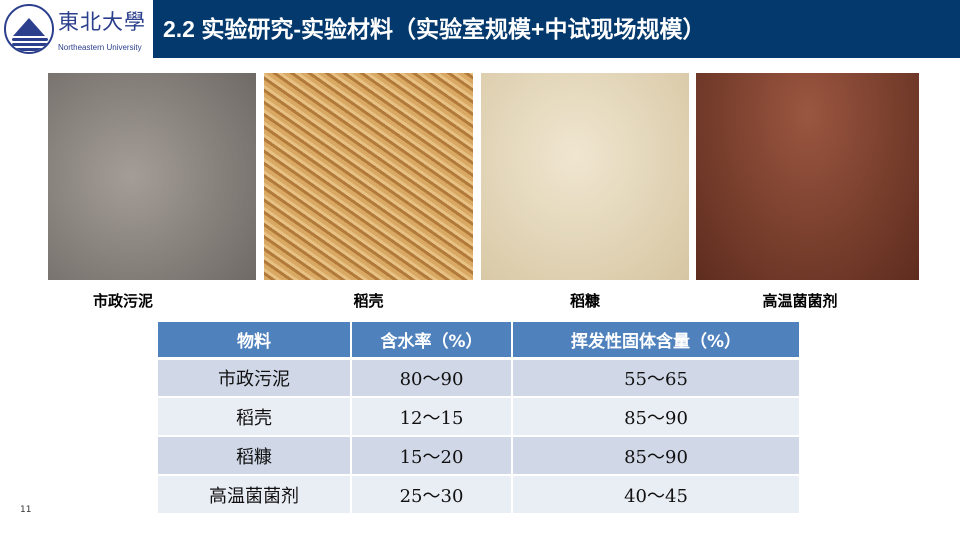 Image resolution: width=960 pixels, height=540 pixels. I want to click on photo-thermophilic-inoculant, so click(807, 176).